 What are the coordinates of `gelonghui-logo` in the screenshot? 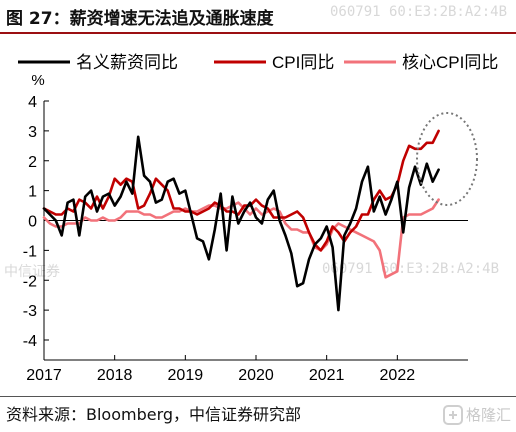 It's located at (453, 415).